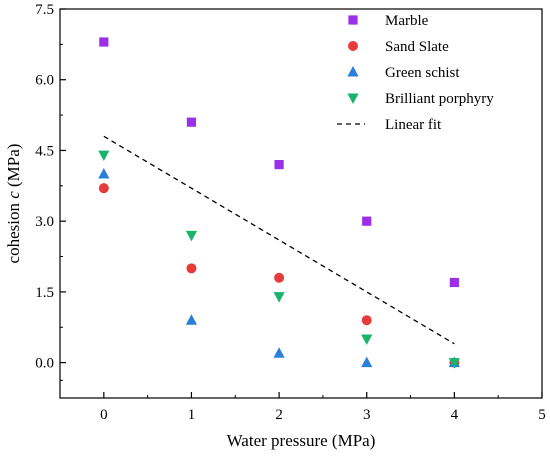 This screenshot has height=458, width=550. What do you see at coordinates (353, 71) in the screenshot?
I see `legend-green-schist-swatch` at bounding box center [353, 71].